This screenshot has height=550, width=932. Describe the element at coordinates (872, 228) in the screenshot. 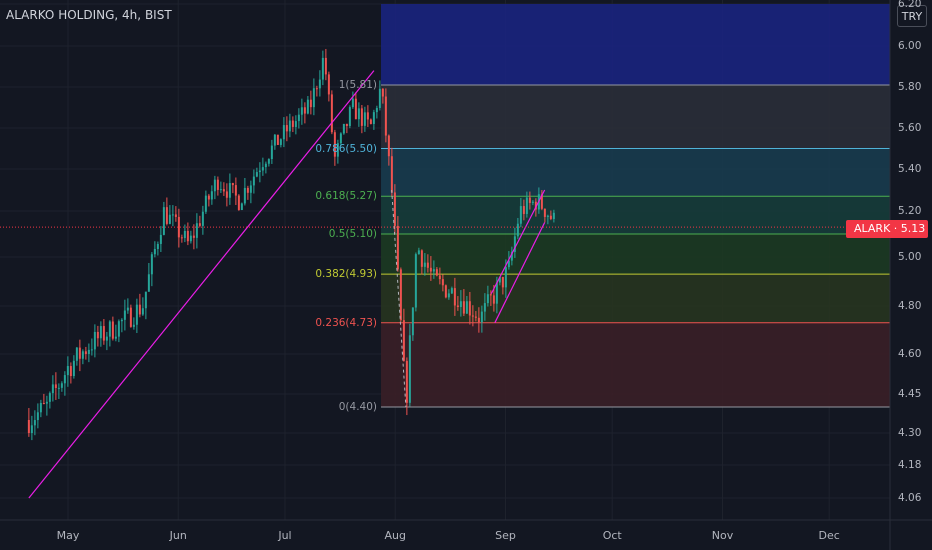

I see `price-tag-symbol: ALARK` at that location.